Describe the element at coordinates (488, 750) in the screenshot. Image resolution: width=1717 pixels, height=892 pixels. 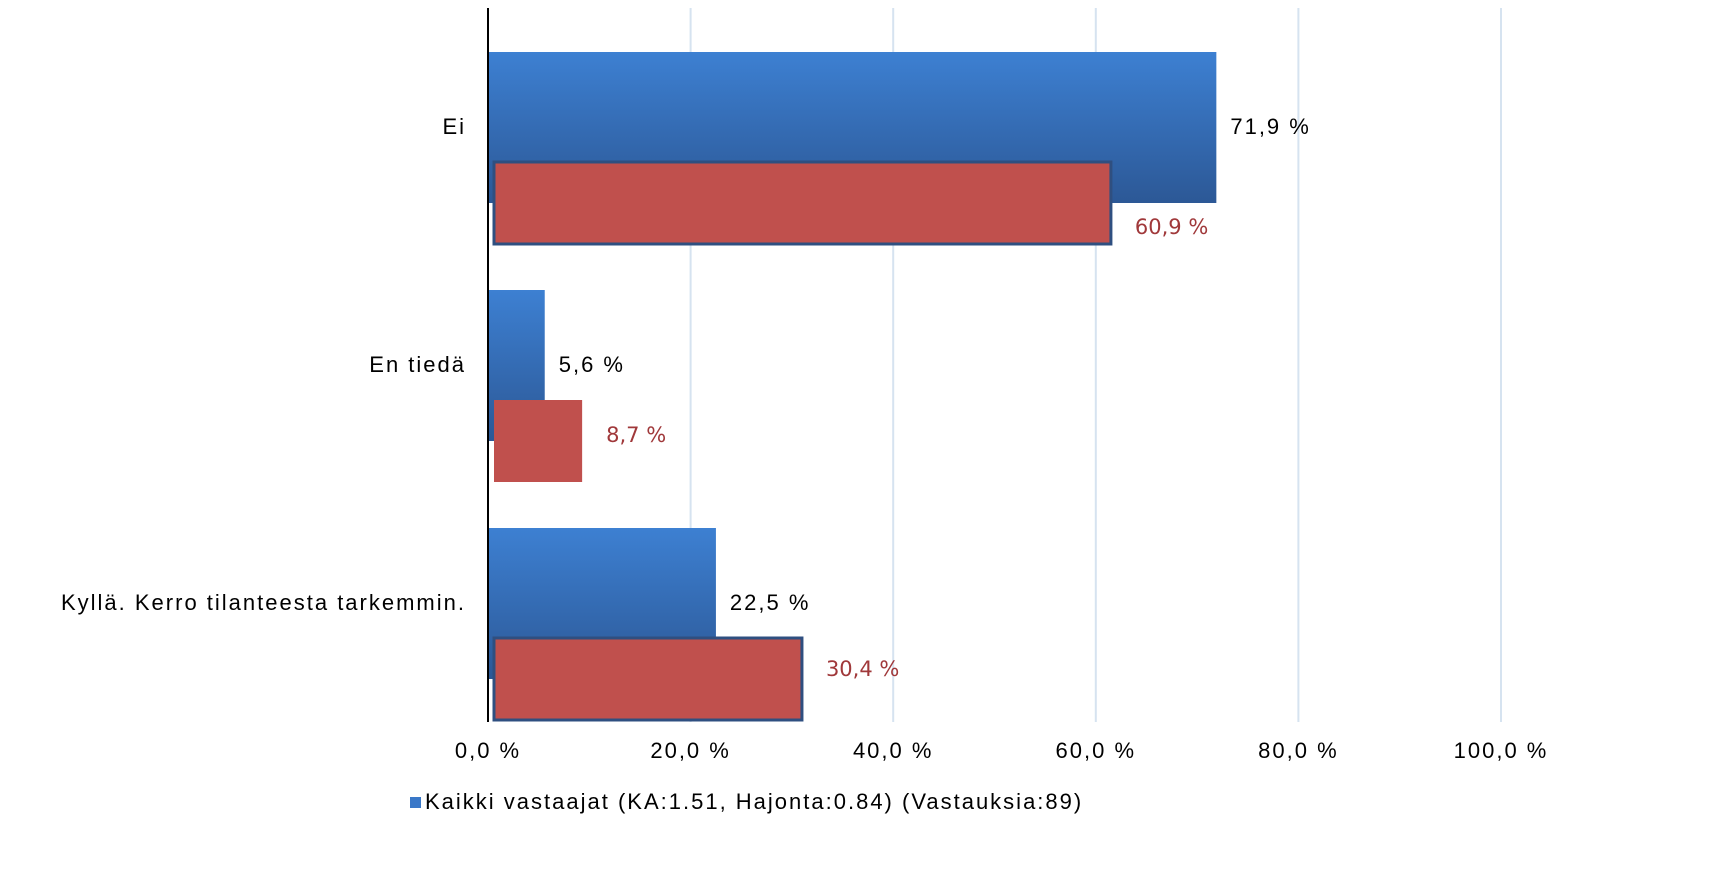
I see `x-tick-label: 0,0 %` at that location.